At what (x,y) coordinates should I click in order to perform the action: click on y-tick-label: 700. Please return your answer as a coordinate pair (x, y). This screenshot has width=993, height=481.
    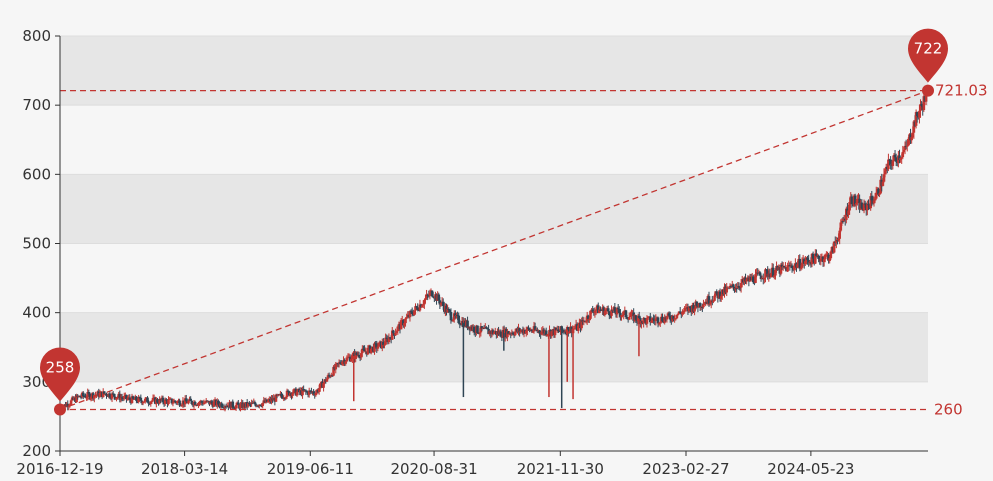
    Looking at the image, I should click on (36, 105).